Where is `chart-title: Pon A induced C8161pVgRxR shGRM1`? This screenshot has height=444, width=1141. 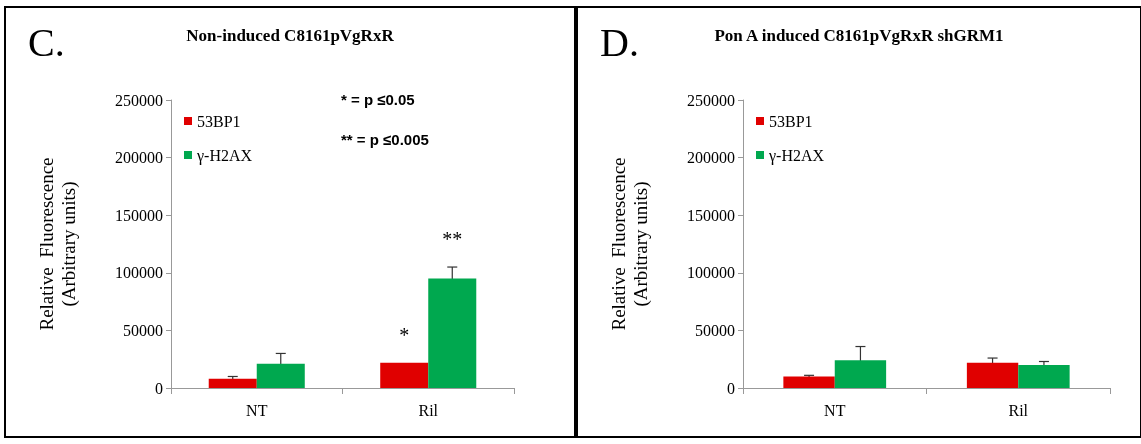
chart-title: Pon A induced C8161pVgRxR shGRM1 is located at coordinates (859, 35).